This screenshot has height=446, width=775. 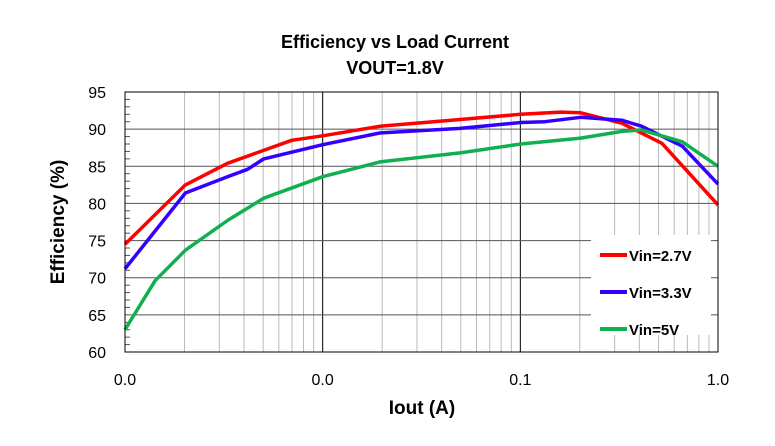 What do you see at coordinates (97, 242) in the screenshot?
I see `y-tick-label: 75` at bounding box center [97, 242].